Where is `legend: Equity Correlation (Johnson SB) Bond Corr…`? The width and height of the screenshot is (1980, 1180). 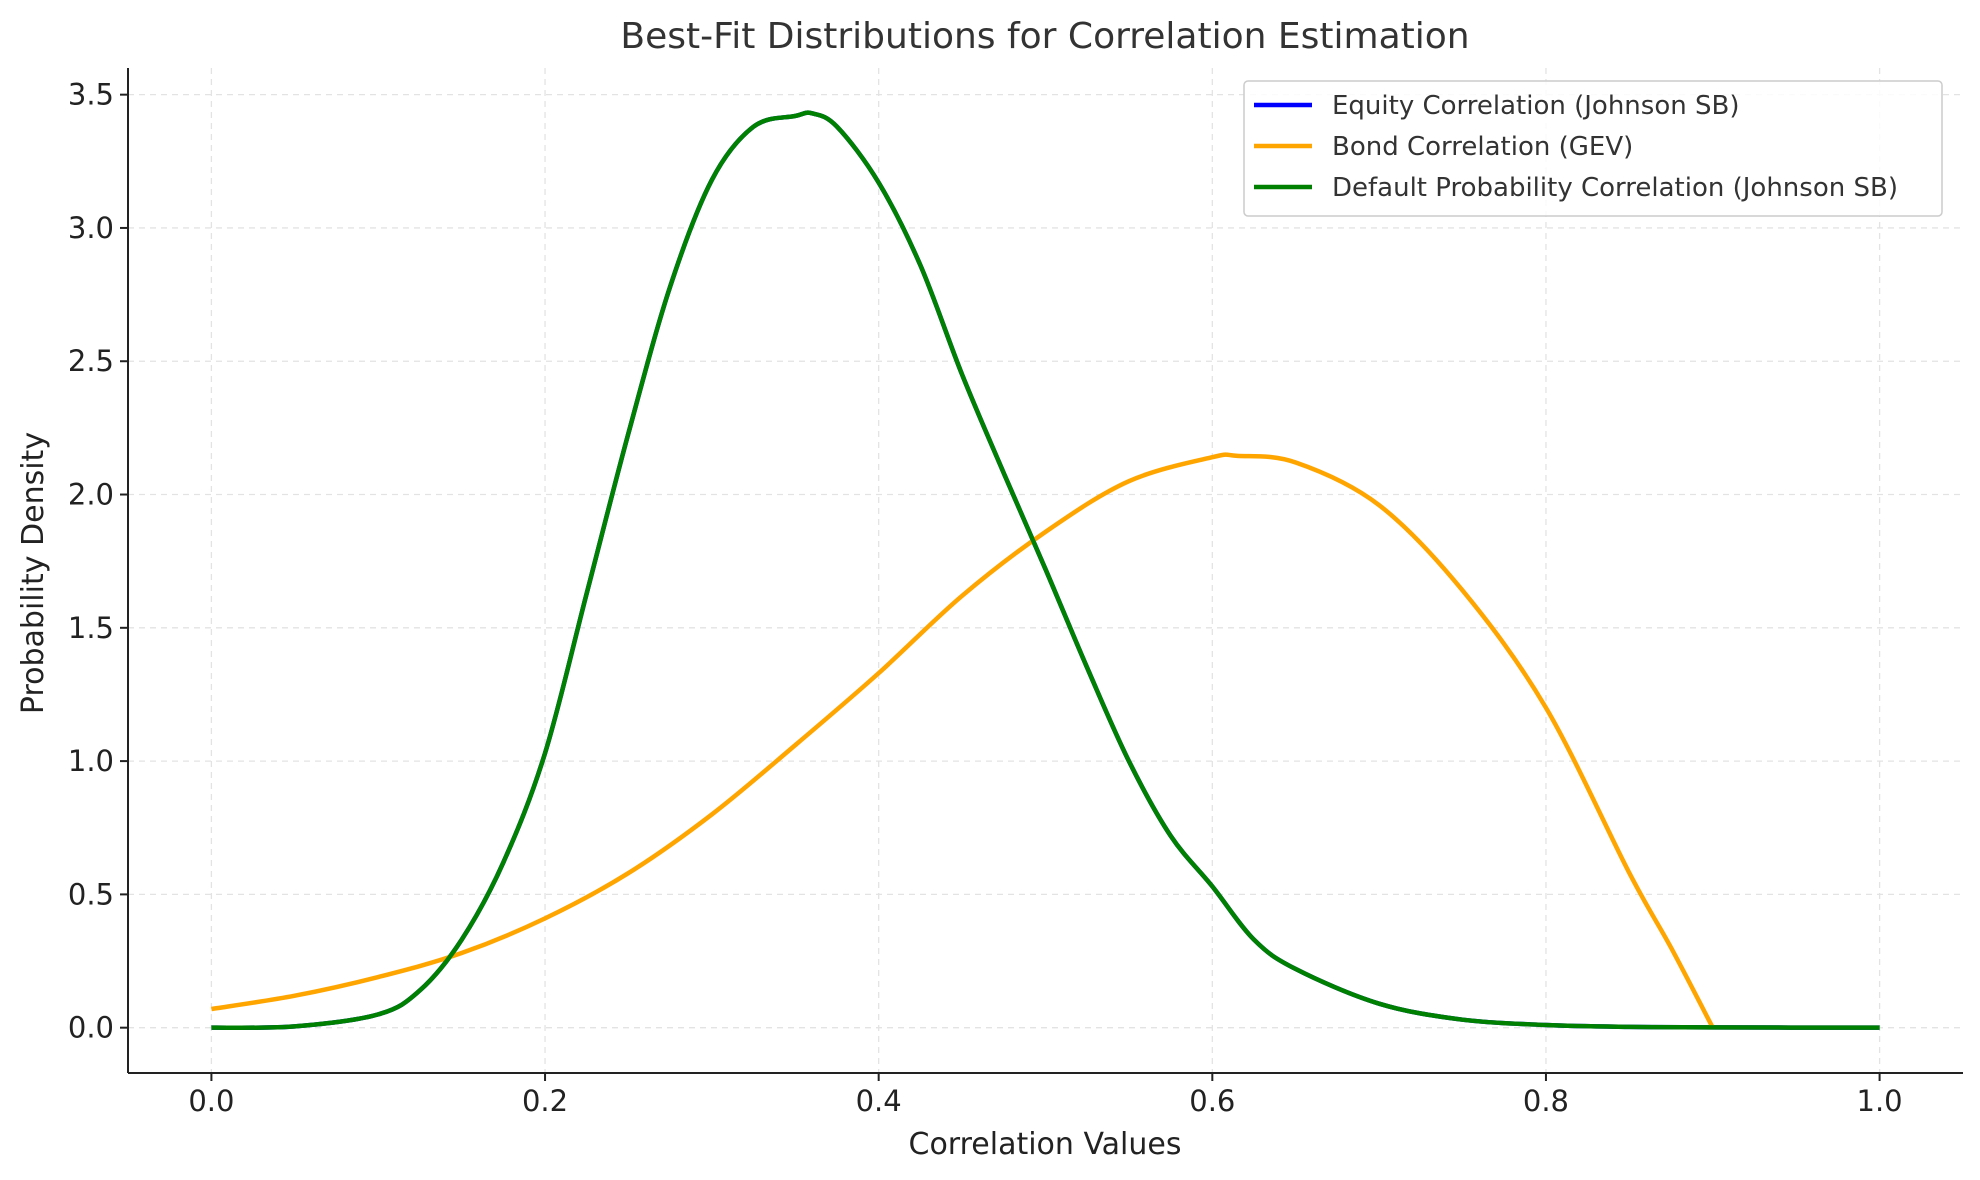 legend: Equity Correlation (Johnson SB) Bond Corr… is located at coordinates (1593, 148).